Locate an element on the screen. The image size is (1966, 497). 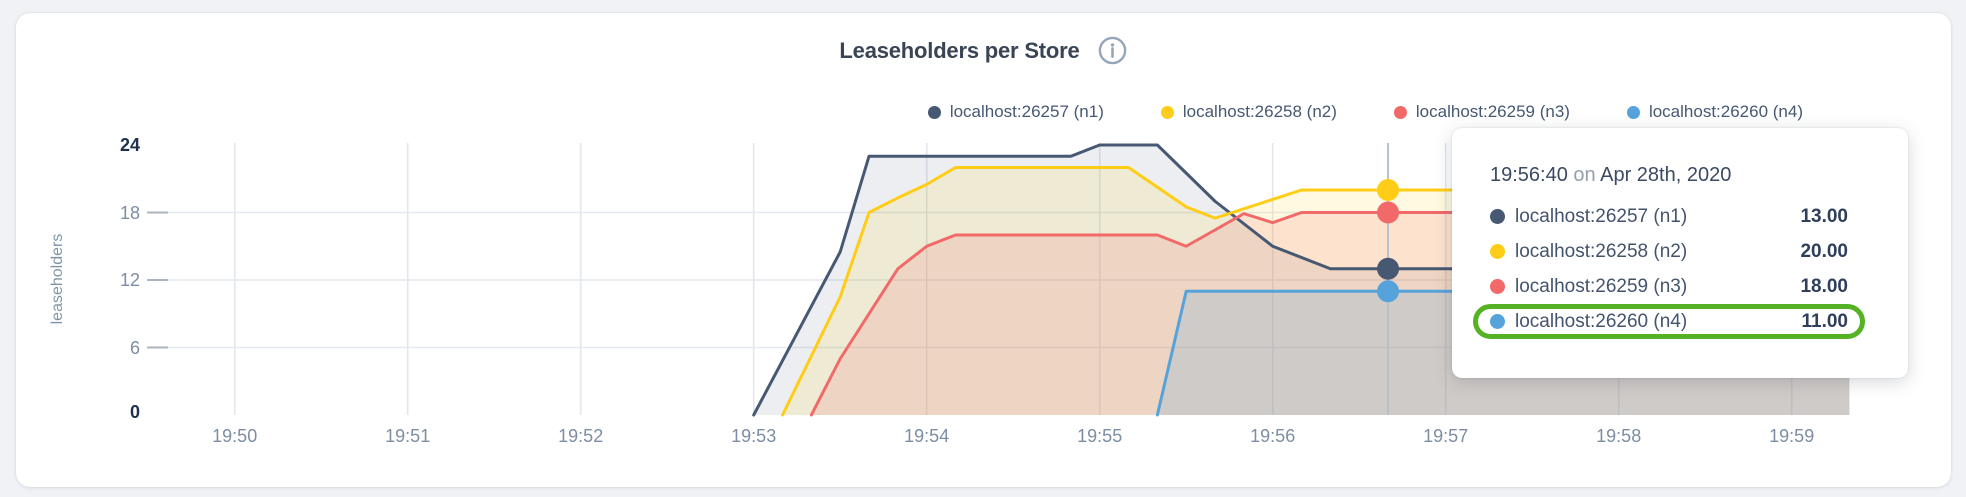
tooltip-series-value: 20.00 is located at coordinates (1824, 251).